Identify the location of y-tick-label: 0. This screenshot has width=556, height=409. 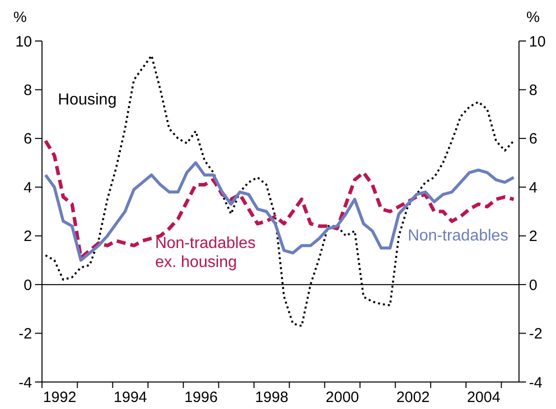
(28, 285).